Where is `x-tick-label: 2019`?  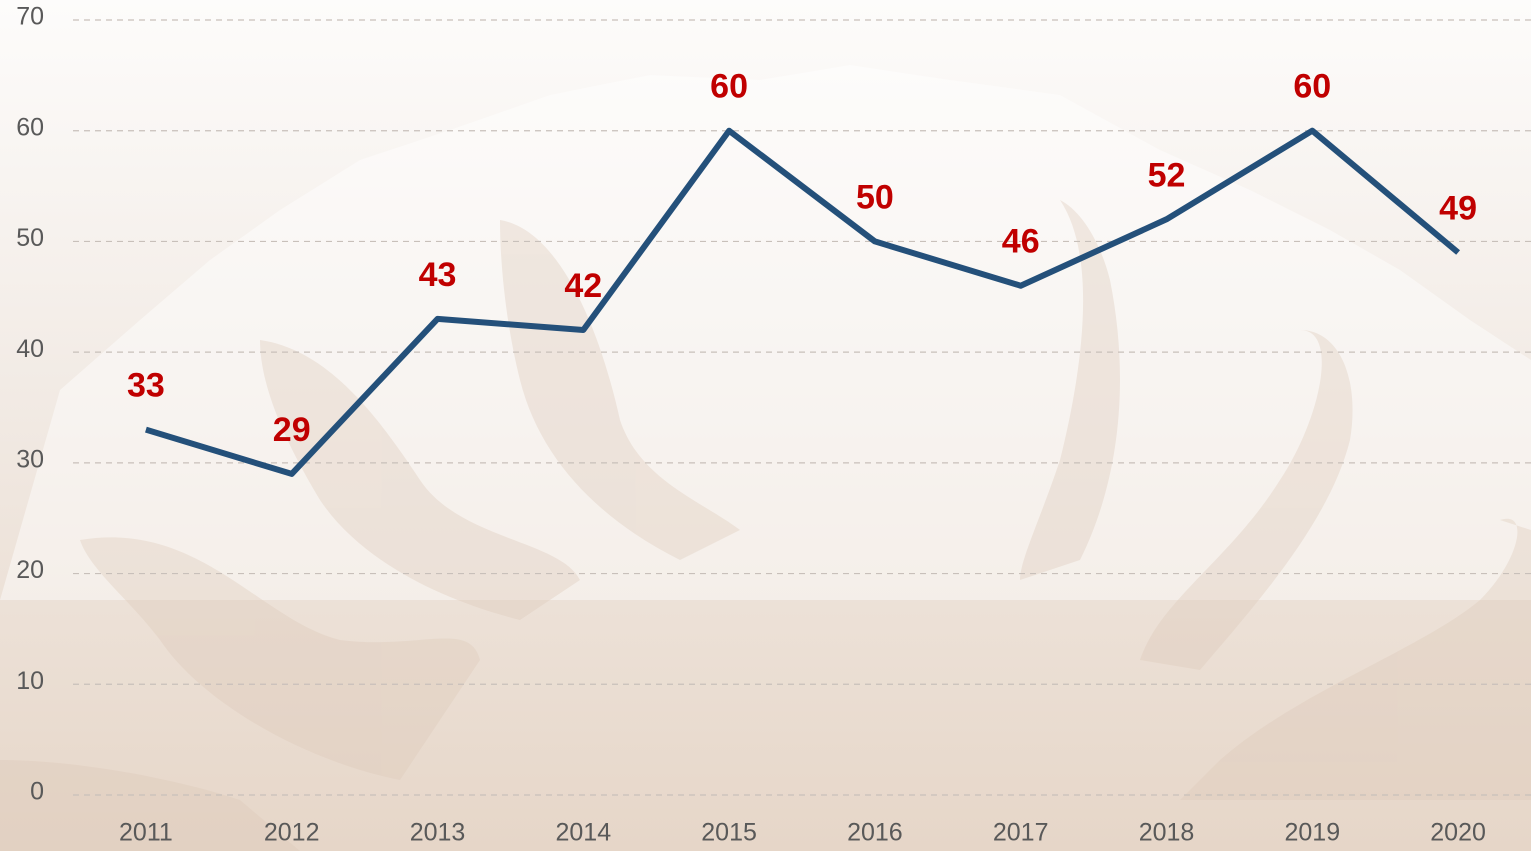
x-tick-label: 2019 is located at coordinates (1312, 833).